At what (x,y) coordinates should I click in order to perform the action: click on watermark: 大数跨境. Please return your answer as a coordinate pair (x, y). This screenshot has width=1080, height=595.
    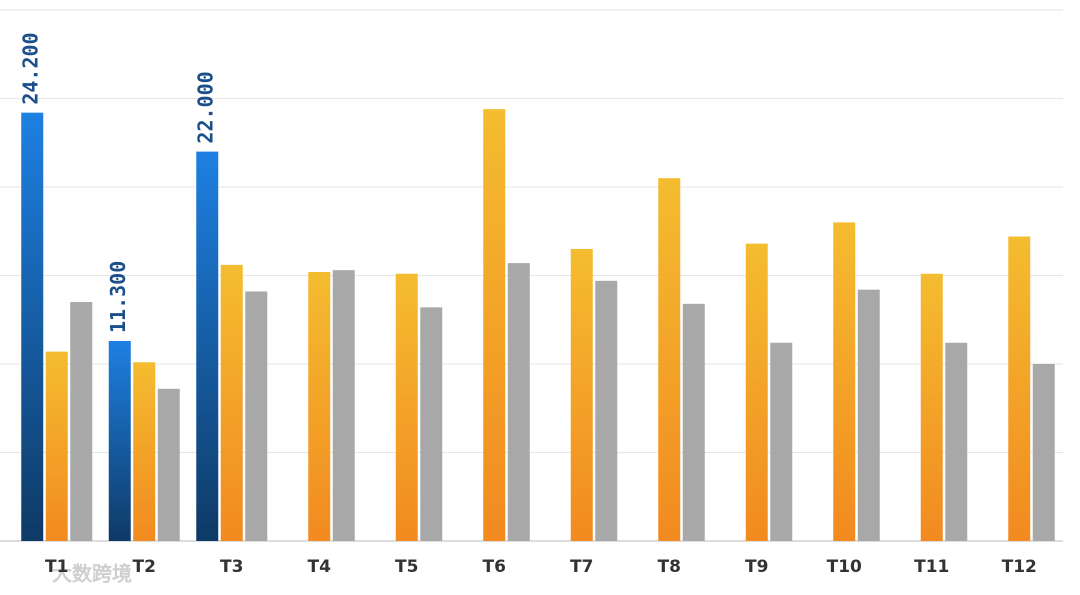
    Looking at the image, I should click on (92, 574).